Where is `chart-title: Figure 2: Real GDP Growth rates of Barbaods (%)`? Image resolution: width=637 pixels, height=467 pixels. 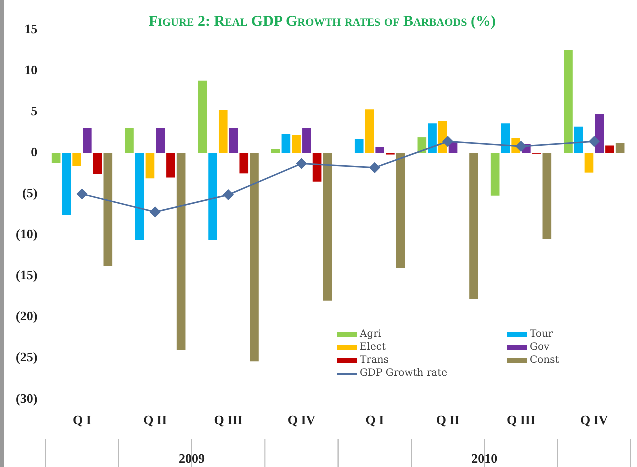 chart-title: Figure 2: Real GDP Growth rates of Barbaods (%) is located at coordinates (322, 22).